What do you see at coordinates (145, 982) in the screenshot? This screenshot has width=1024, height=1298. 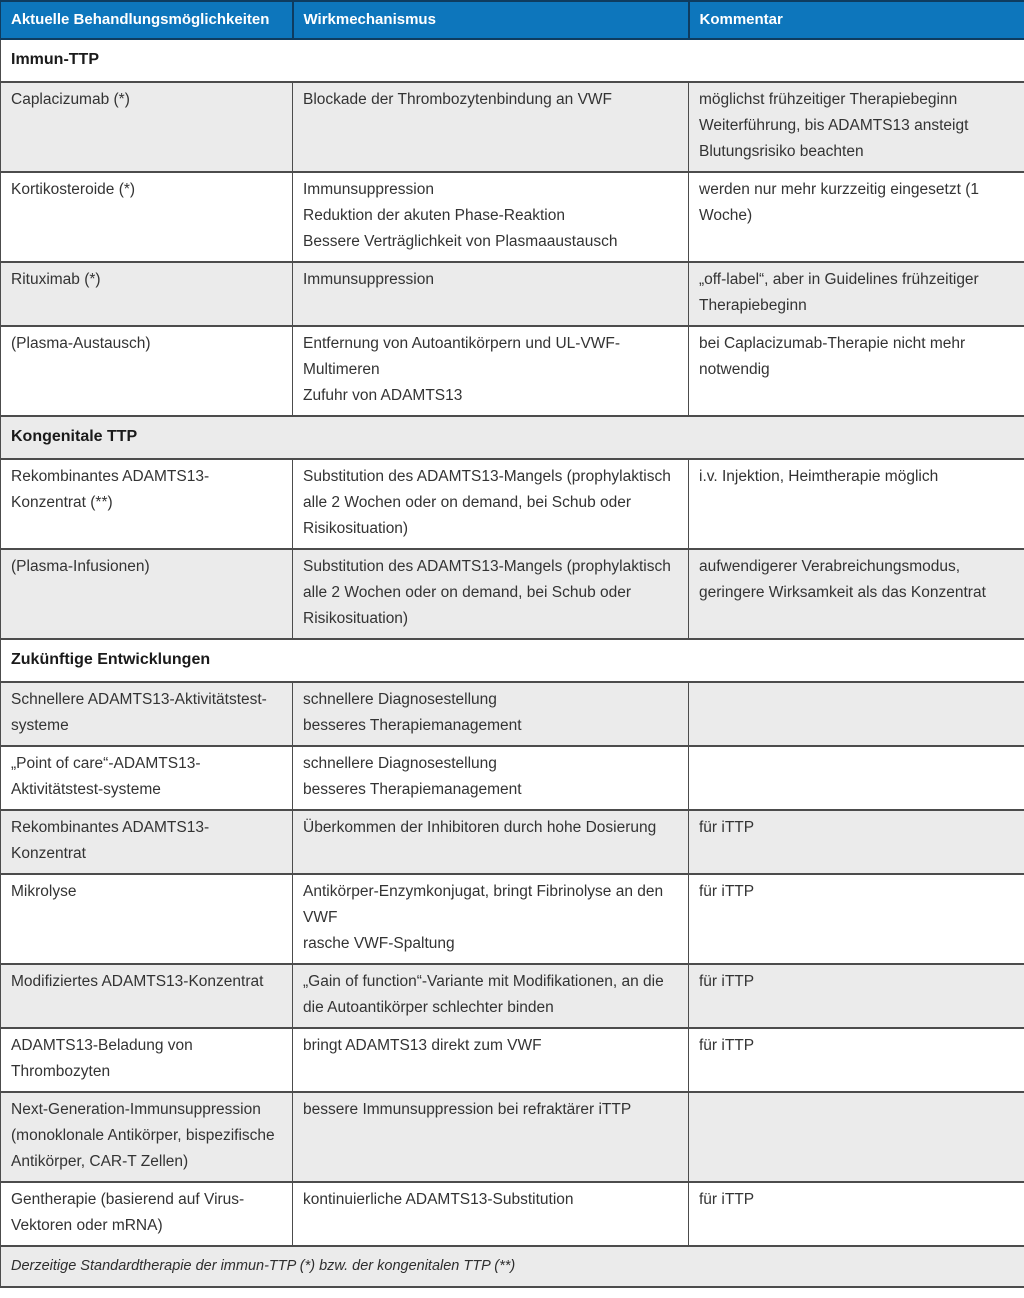 I see `cell-line: Modifiziertes ADAMTS13-Konzentrat` at bounding box center [145, 982].